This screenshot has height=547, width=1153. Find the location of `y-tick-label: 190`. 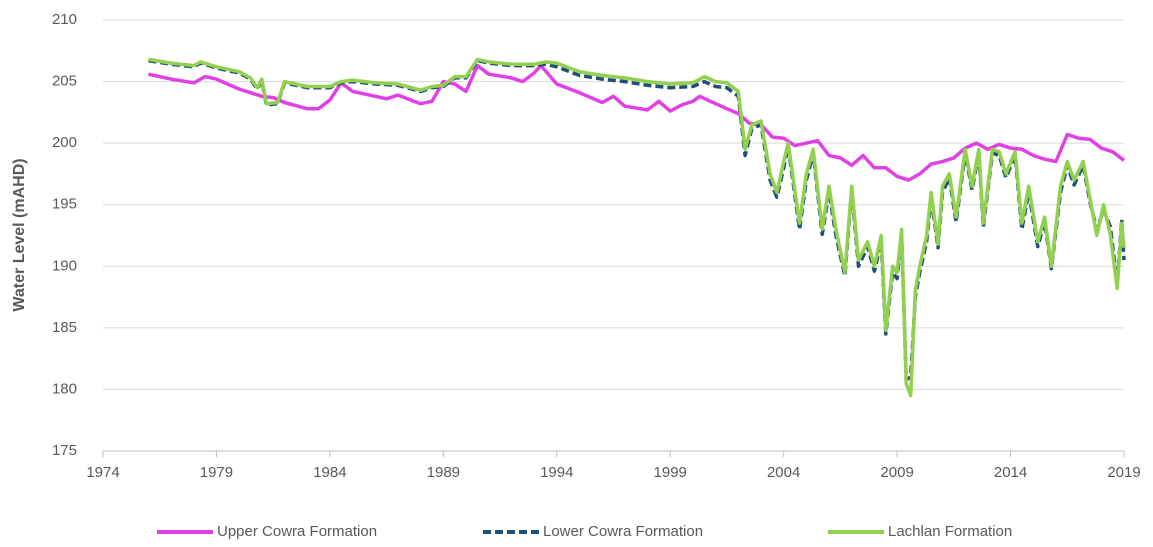

y-tick-label: 190 is located at coordinates (64, 265).